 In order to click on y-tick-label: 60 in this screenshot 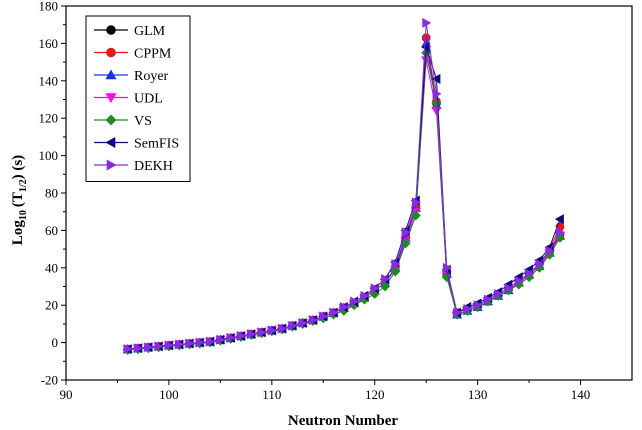, I will do `click(51, 230)`.